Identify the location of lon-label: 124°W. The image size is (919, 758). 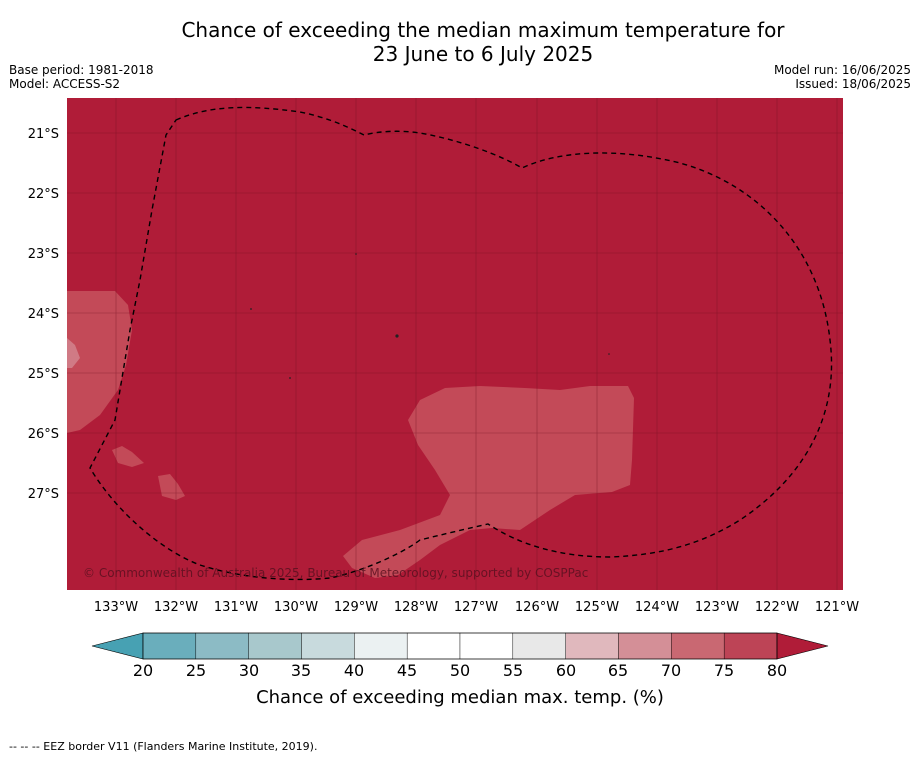
(657, 607).